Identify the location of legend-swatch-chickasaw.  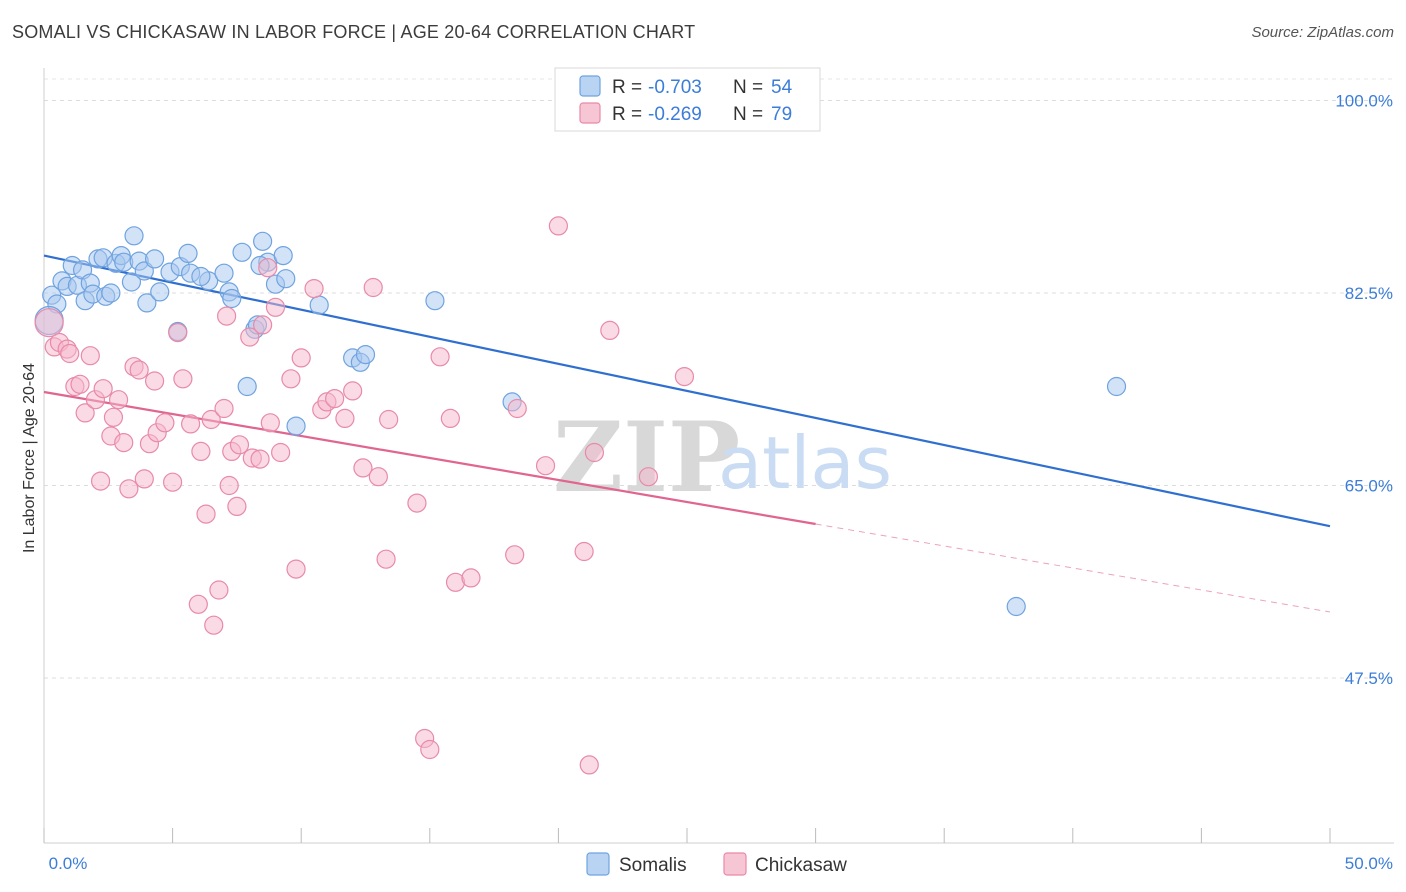
(590, 113).